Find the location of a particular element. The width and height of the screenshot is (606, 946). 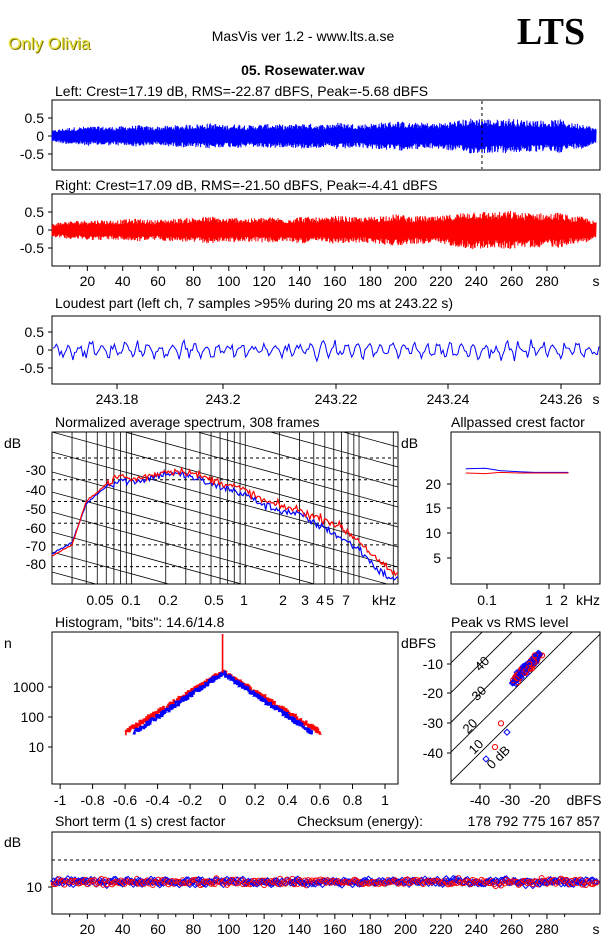

time-tick-label: 120 is located at coordinates (264, 929).